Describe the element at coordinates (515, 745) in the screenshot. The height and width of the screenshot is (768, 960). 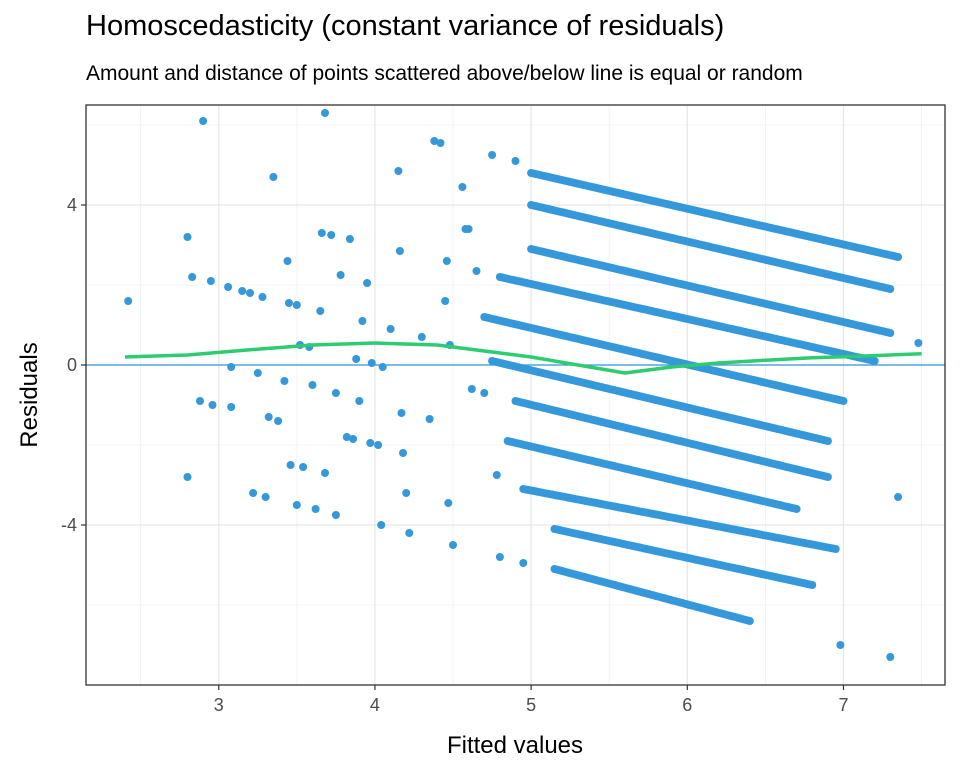
I see `x-axis-title: Fitted values` at that location.